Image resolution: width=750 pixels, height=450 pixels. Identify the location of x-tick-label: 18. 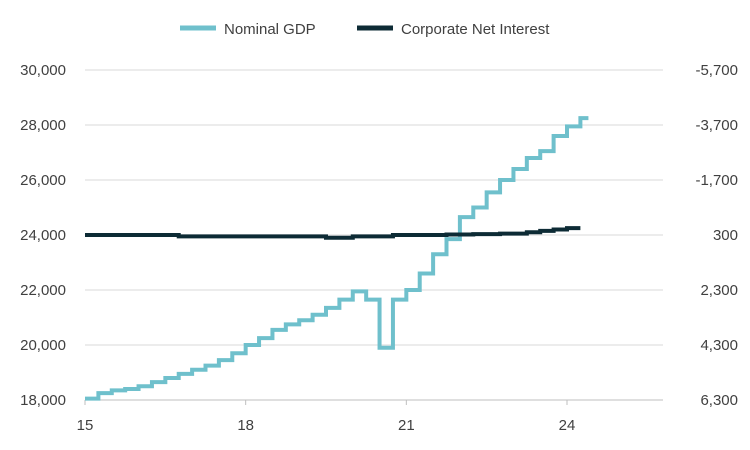
(245, 425).